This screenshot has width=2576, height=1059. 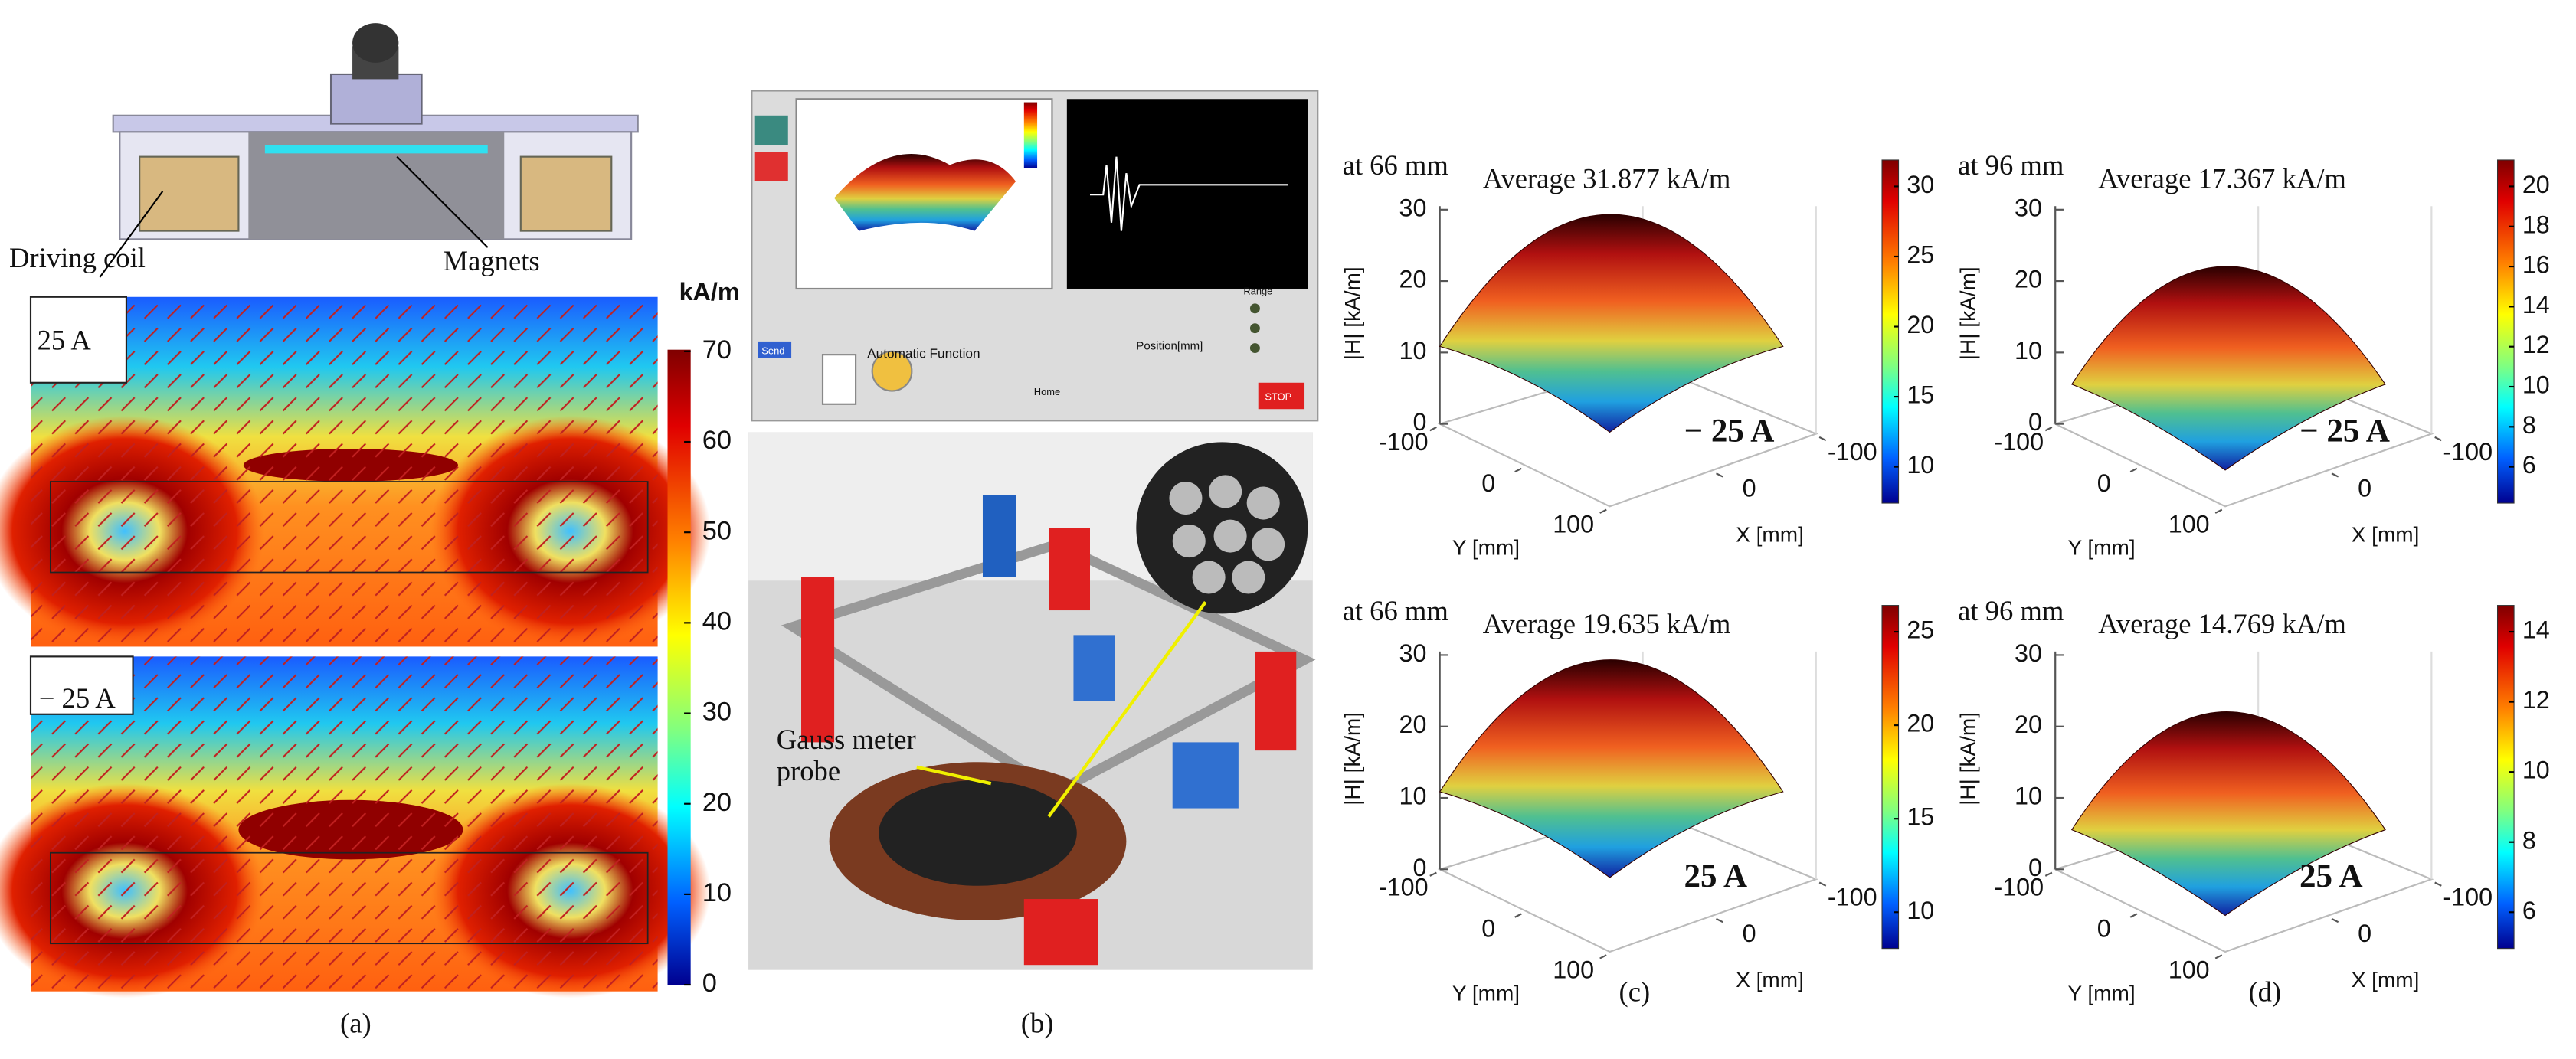 What do you see at coordinates (1169, 346) in the screenshot?
I see `ui-label: Position[mm]` at bounding box center [1169, 346].